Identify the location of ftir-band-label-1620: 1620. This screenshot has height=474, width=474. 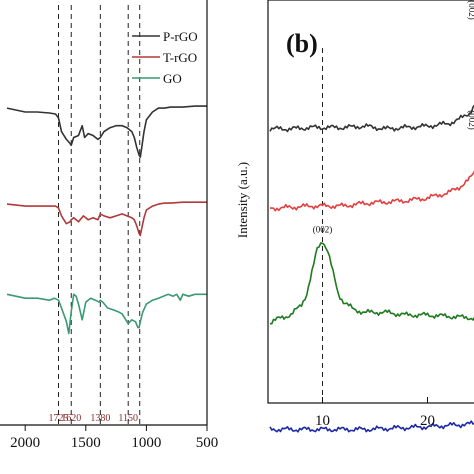
(71, 418).